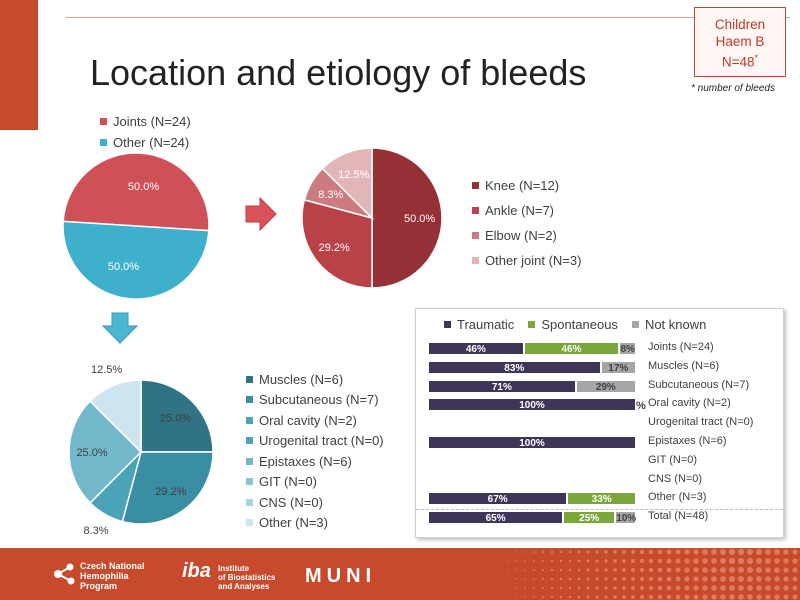 Image resolution: width=800 pixels, height=600 pixels. I want to click on legend-label: Joints (N=24), so click(152, 121).